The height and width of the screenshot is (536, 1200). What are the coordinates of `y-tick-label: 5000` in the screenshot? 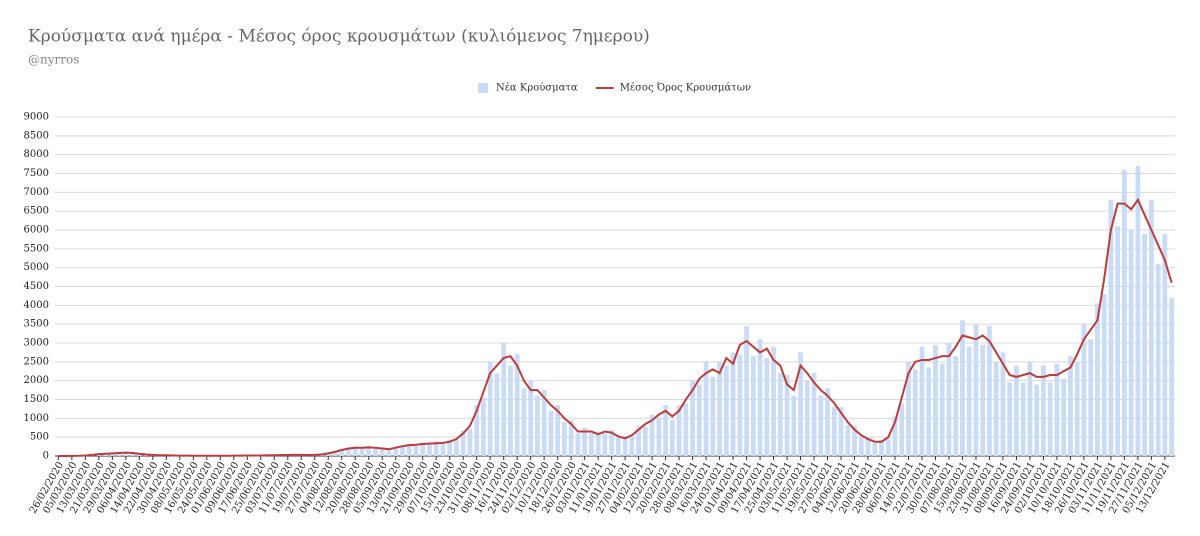 It's located at (36, 267).